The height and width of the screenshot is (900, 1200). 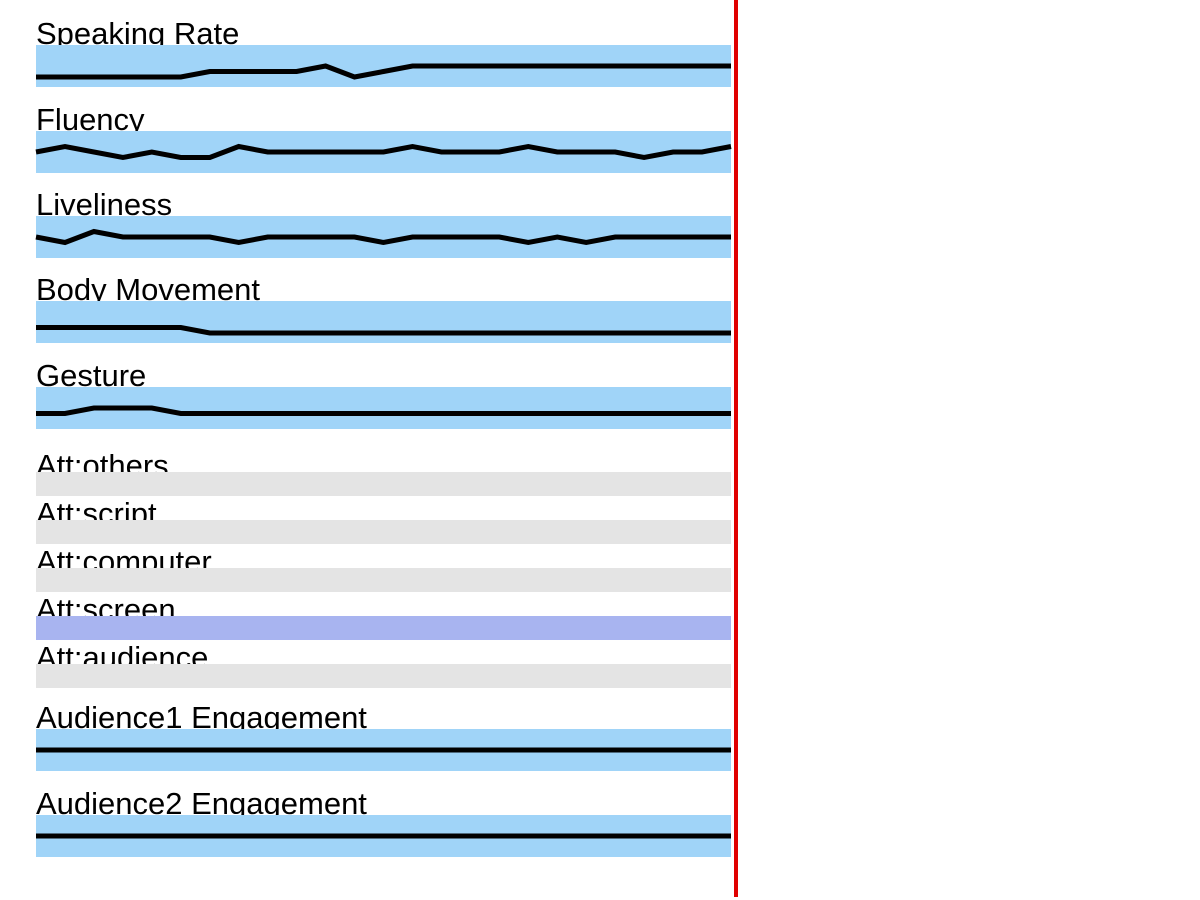 I want to click on audience1-engagement-trace, so click(x=383, y=750).